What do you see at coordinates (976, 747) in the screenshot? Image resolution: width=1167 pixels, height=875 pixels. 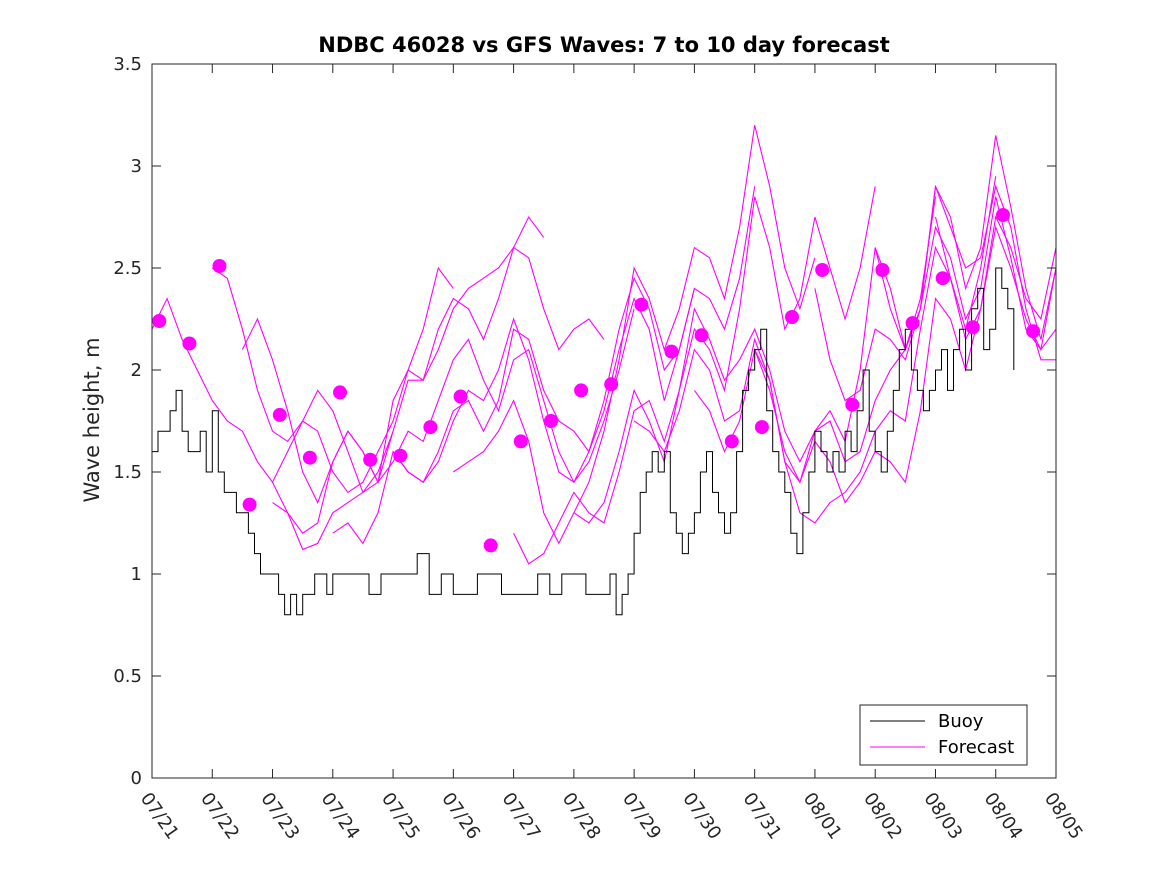 I see `legend-label-forecast: Forecast` at bounding box center [976, 747].